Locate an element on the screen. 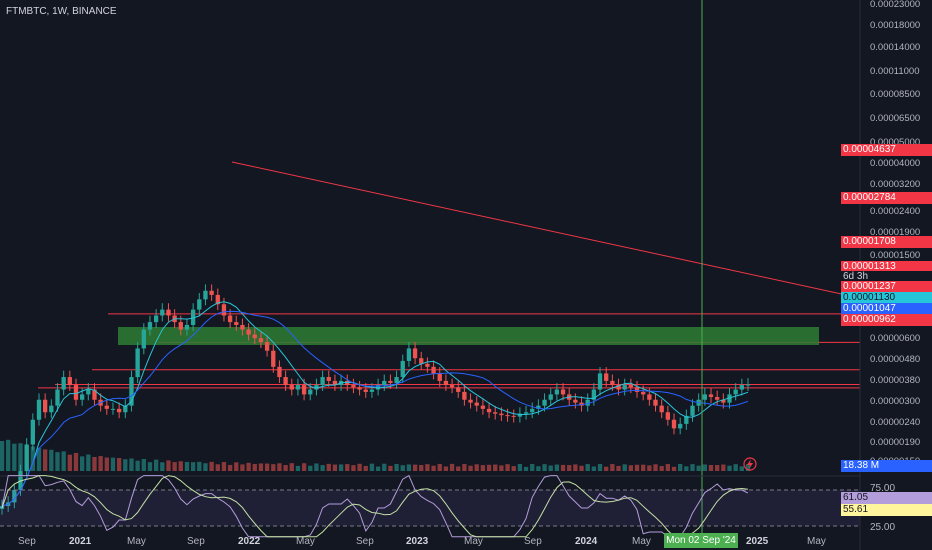 The height and width of the screenshot is (550, 932). price-label: 0.00014000 is located at coordinates (895, 47).